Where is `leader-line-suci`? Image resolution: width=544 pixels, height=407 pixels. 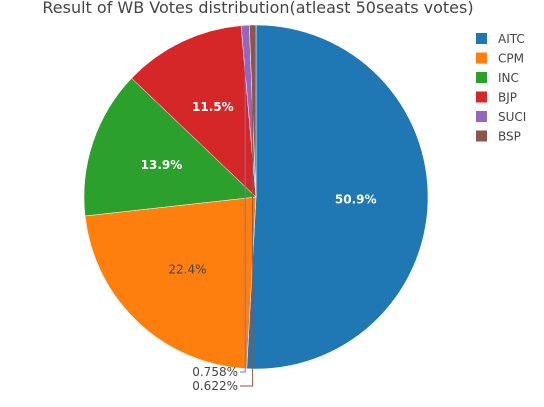
leader-line-suci is located at coordinates (243, 199).